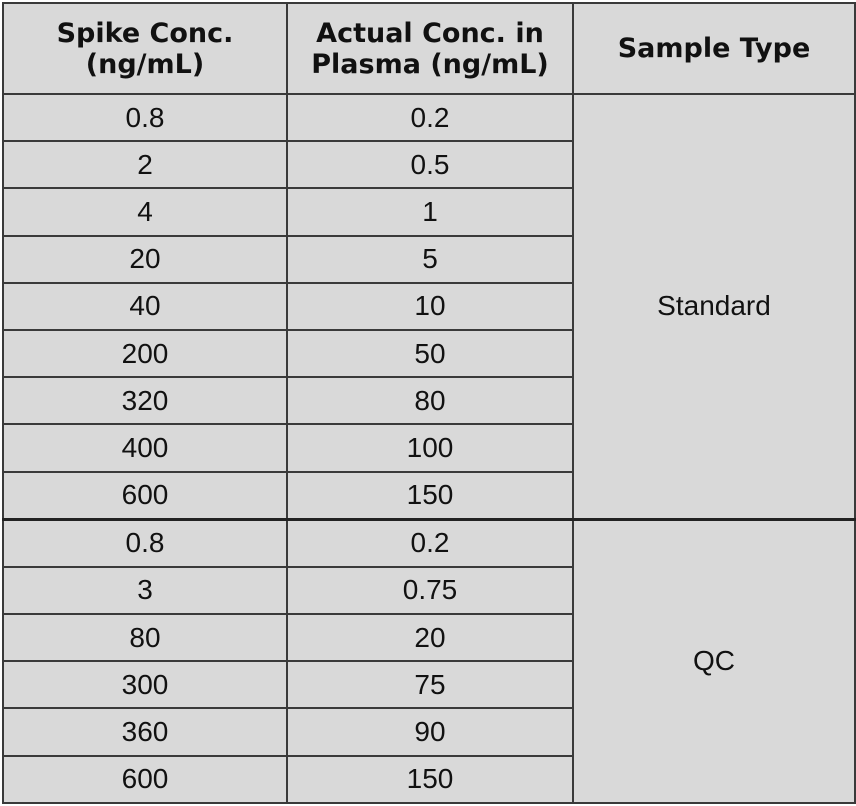  I want to click on actual-cell: 20, so click(430, 638).